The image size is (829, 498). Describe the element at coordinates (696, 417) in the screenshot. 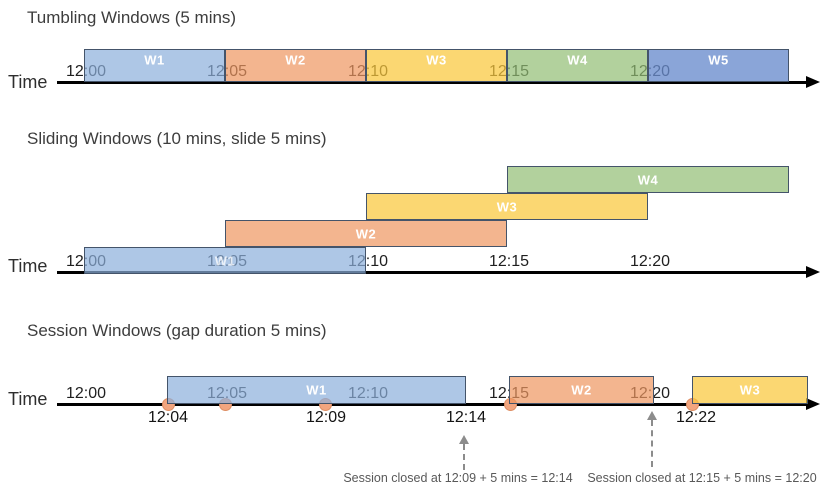

I see `event-time-label: 12:22` at that location.